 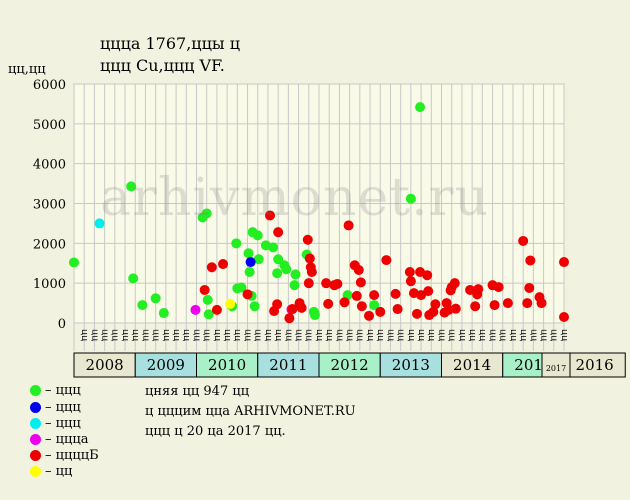 What do you see at coordinates (49, 165) in the screenshot?
I see `y-tick-label: 4000` at bounding box center [49, 165].